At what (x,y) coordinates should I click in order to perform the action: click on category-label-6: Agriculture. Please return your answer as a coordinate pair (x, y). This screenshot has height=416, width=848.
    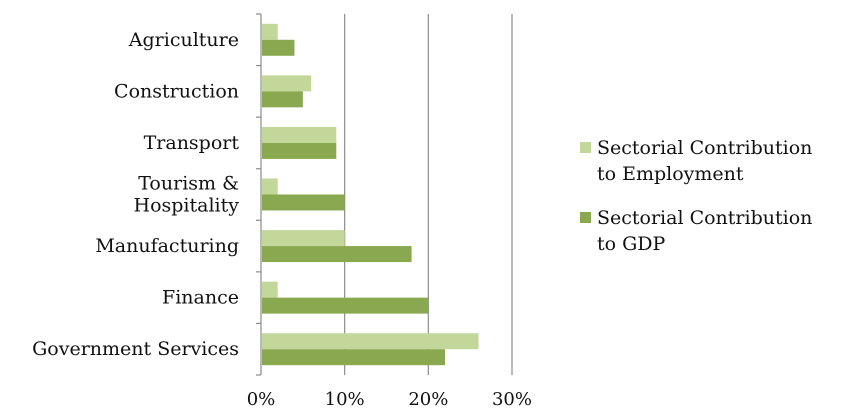
    Looking at the image, I should click on (183, 40).